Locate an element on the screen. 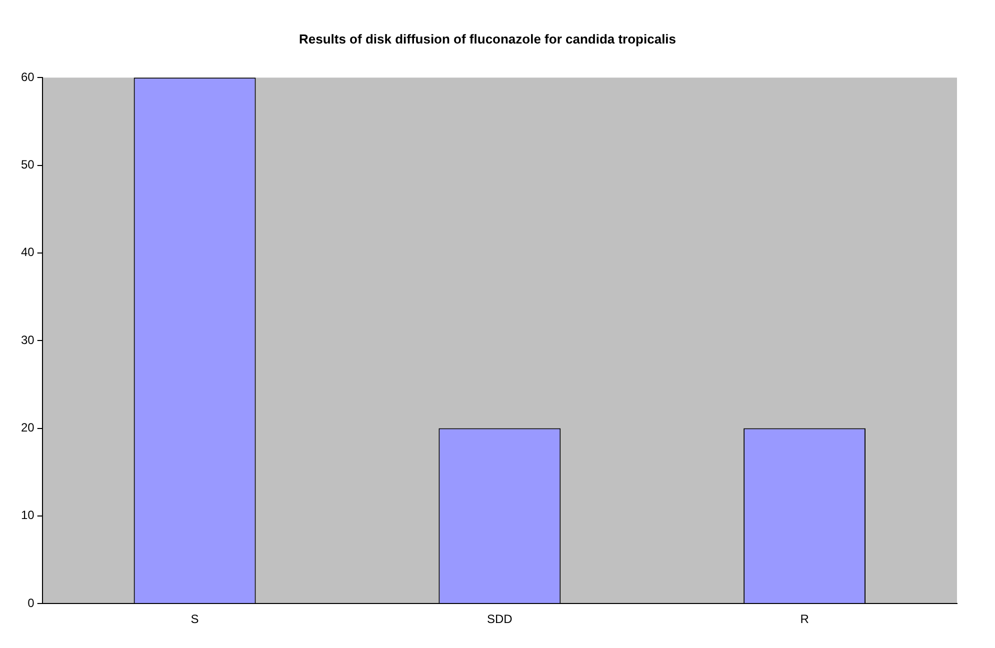  chart-title: Results of disk diffusion of fluconazole for candida tropicalis is located at coordinates (487, 38).